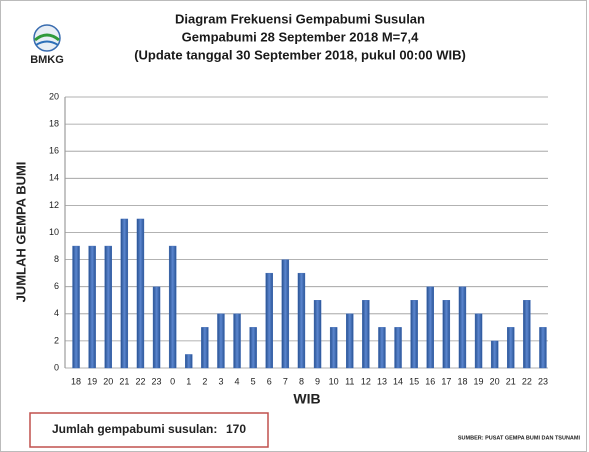 The height and width of the screenshot is (452, 589). I want to click on y-tick-label: 4, so click(56, 313).